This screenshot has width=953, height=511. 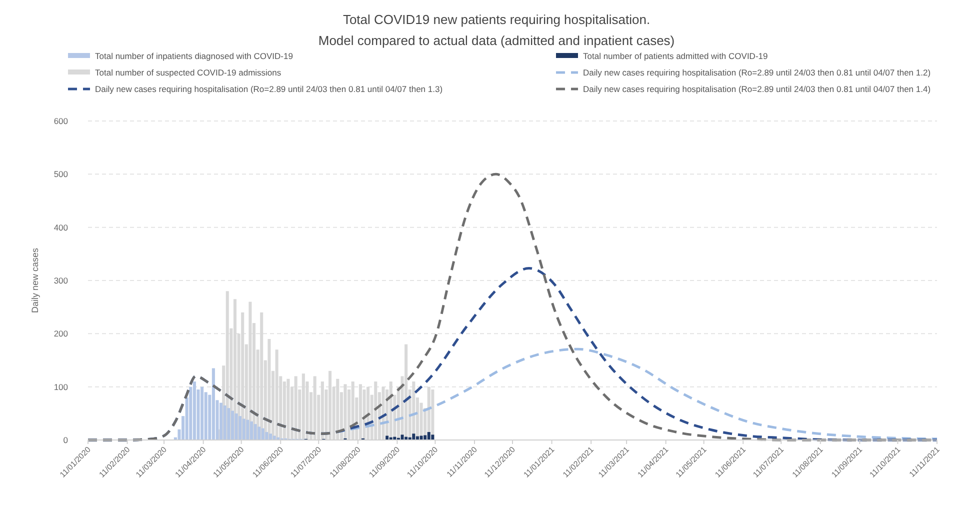 What do you see at coordinates (188, 73) in the screenshot?
I see `legend-label: Total number of suspected COVID-19 admissions` at bounding box center [188, 73].